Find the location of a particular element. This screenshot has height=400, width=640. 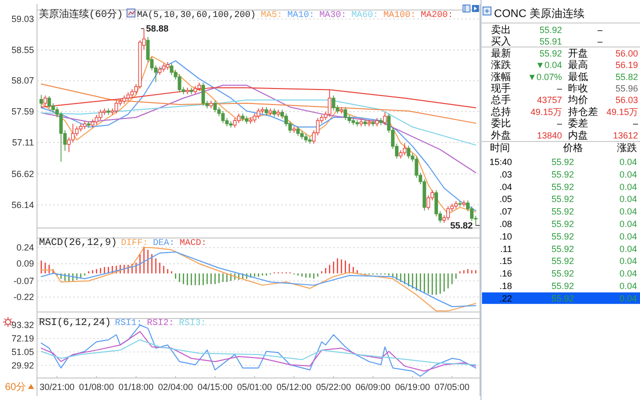

series-label: RSI2: is located at coordinates (160, 323).